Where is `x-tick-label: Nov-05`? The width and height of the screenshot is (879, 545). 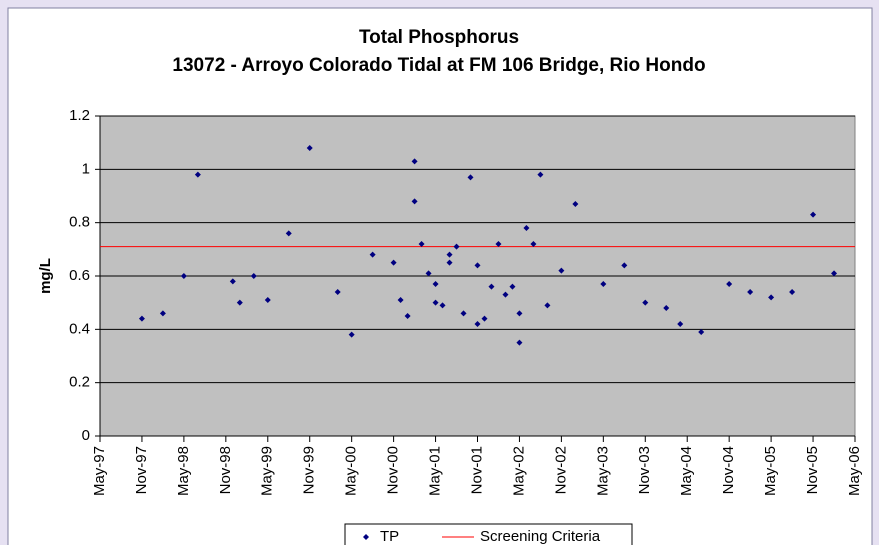 x-tick-label: Nov-05 is located at coordinates (812, 470).